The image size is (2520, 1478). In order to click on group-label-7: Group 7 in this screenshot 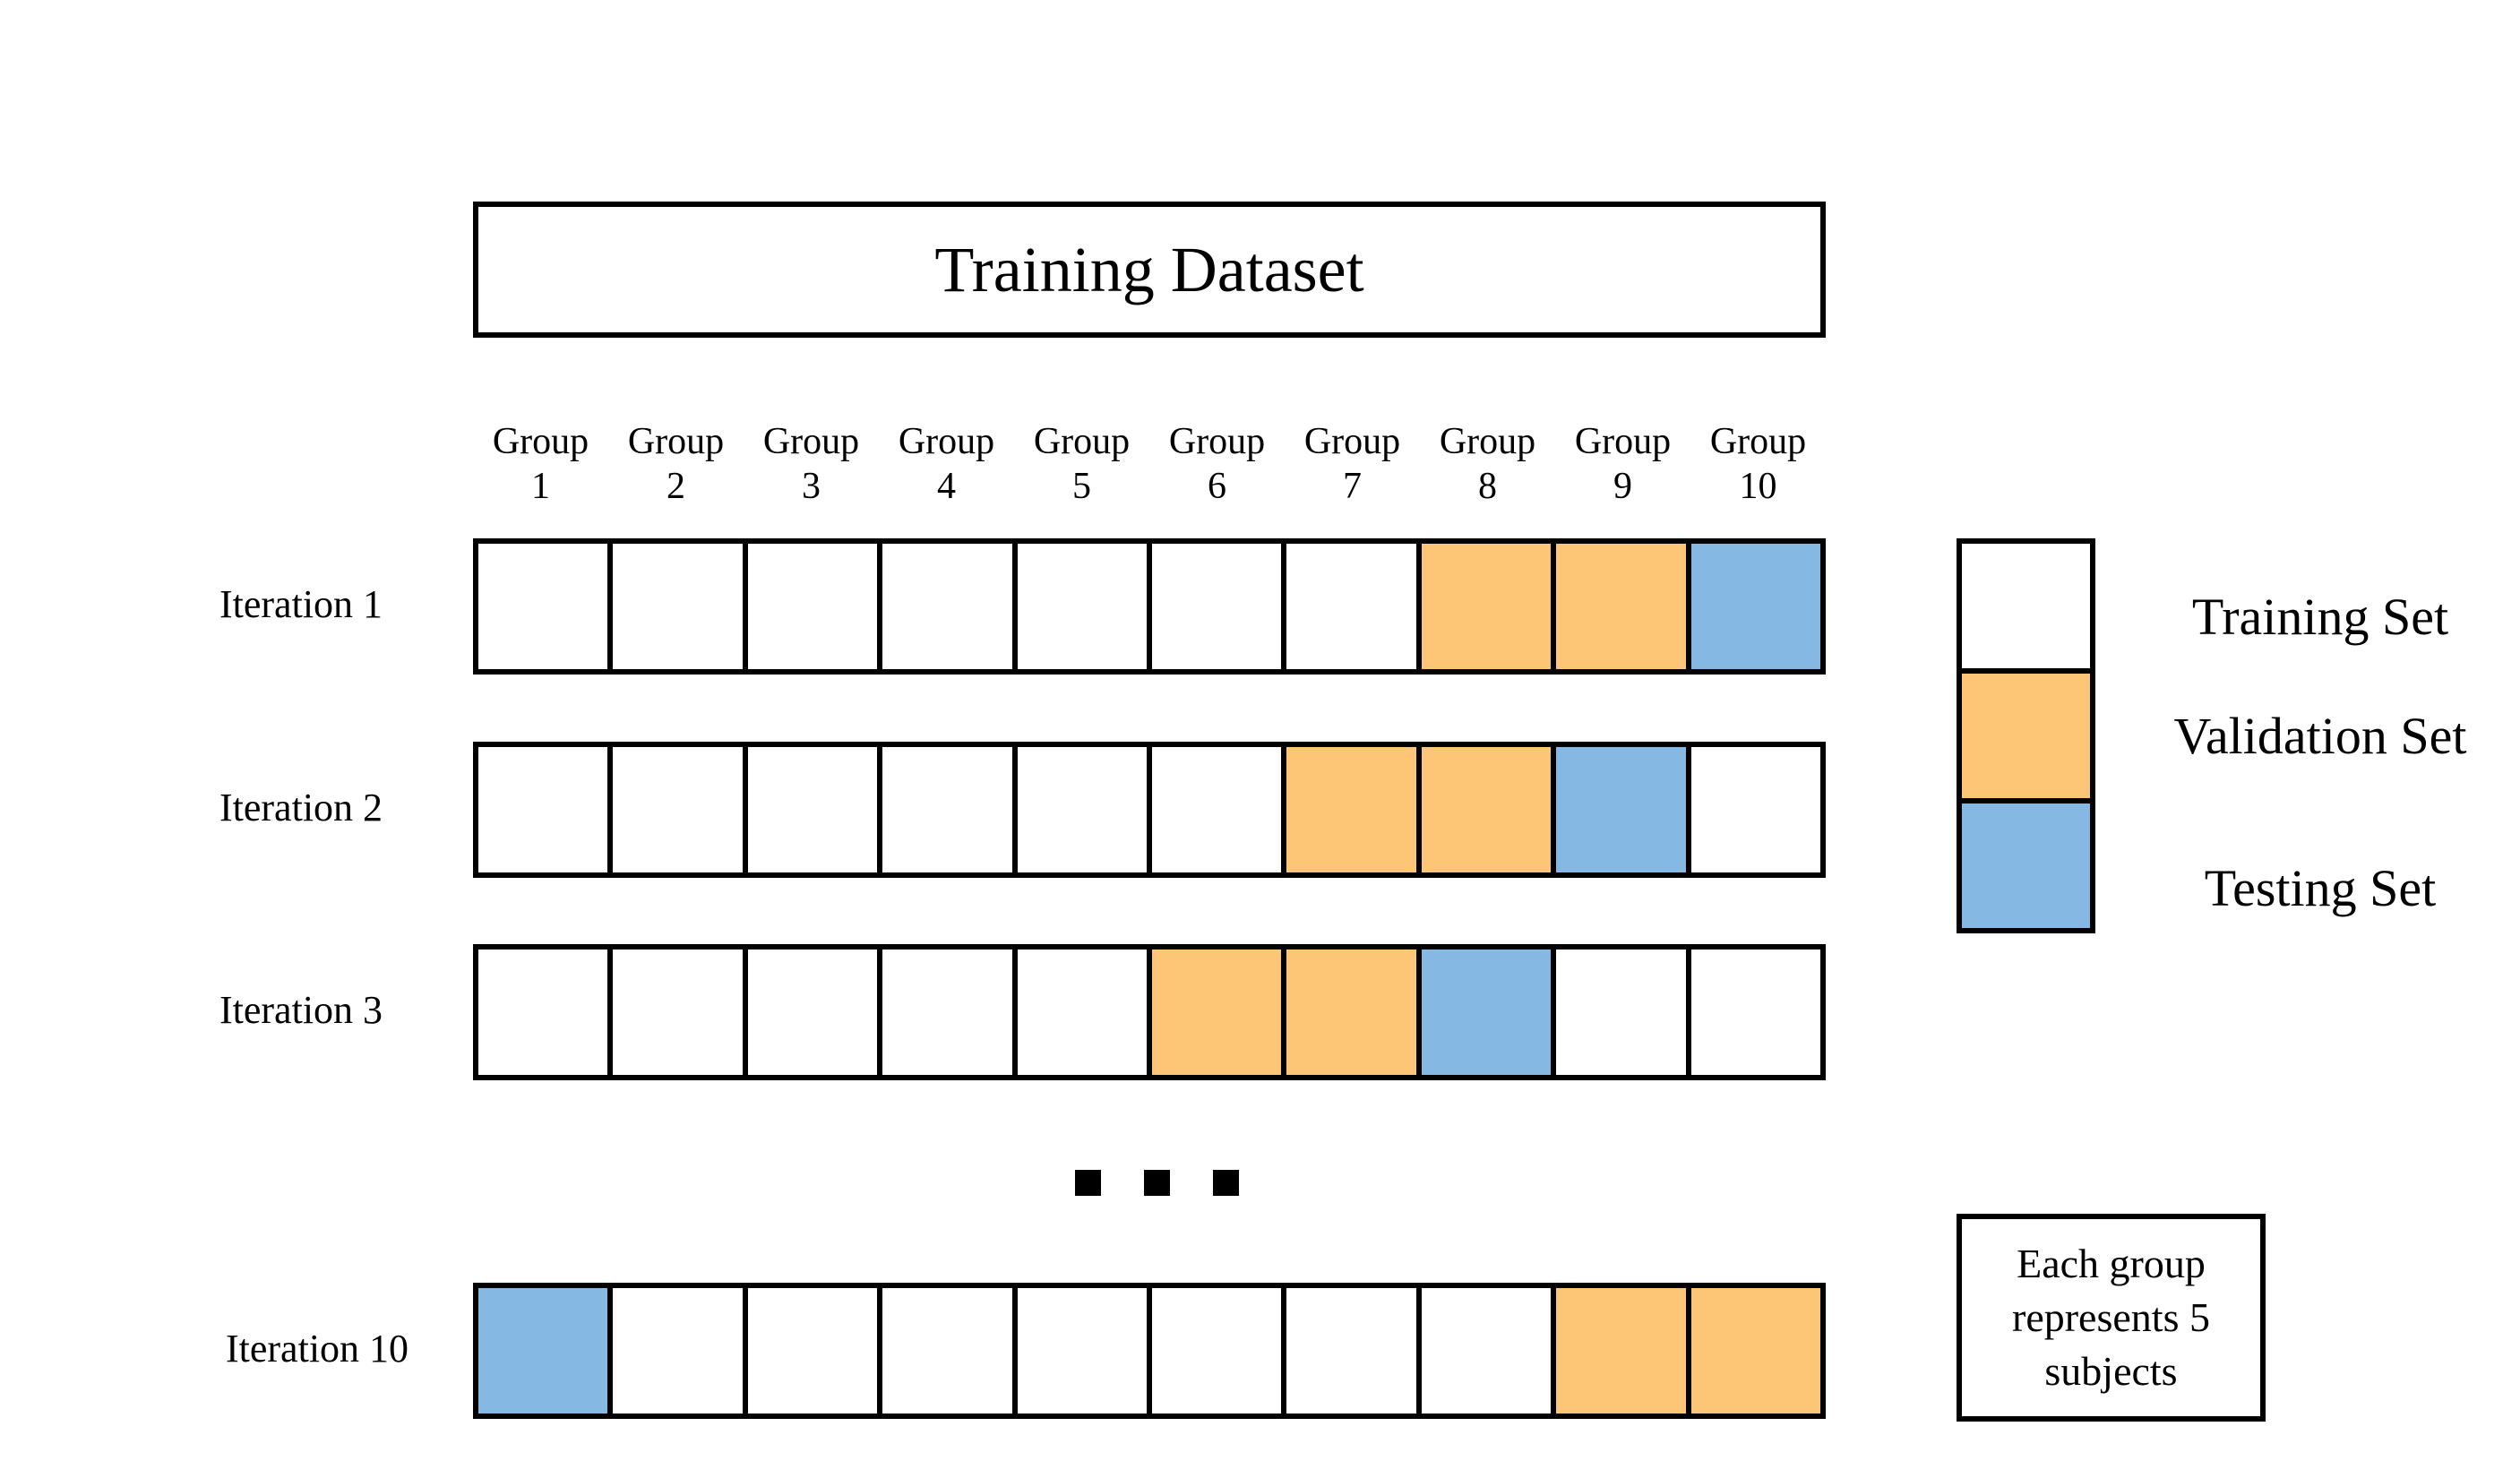, I will do `click(1352, 464)`.